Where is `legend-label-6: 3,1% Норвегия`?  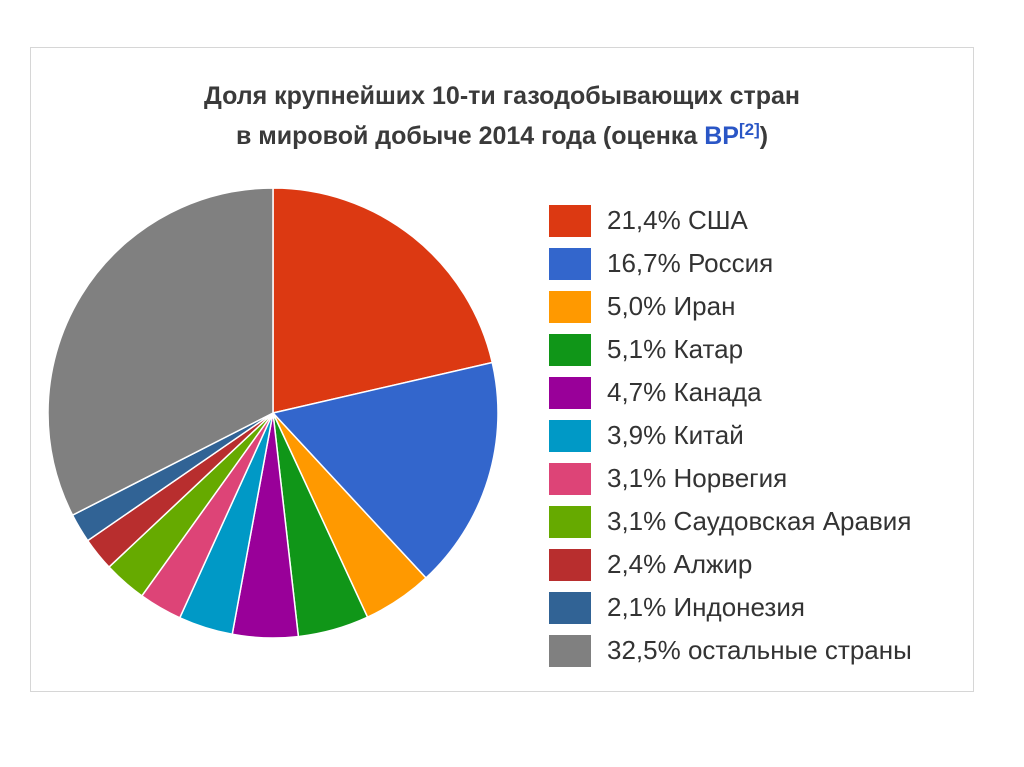 legend-label-6: 3,1% Норвегия is located at coordinates (697, 478).